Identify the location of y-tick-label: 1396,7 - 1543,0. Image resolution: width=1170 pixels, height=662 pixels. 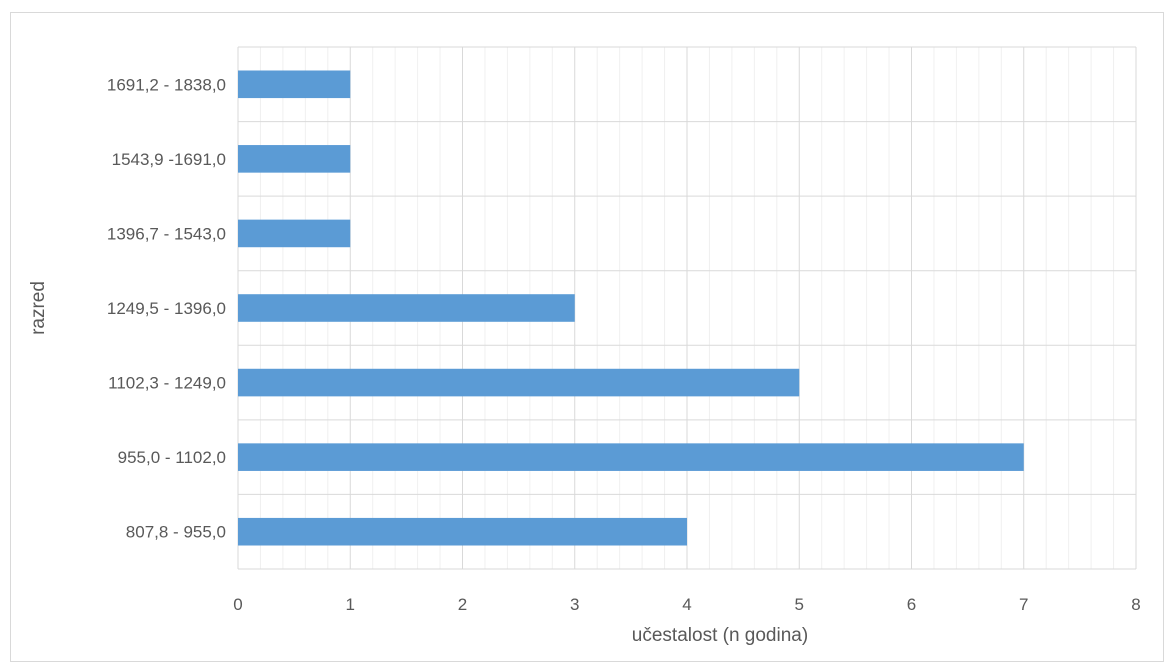
(166, 233).